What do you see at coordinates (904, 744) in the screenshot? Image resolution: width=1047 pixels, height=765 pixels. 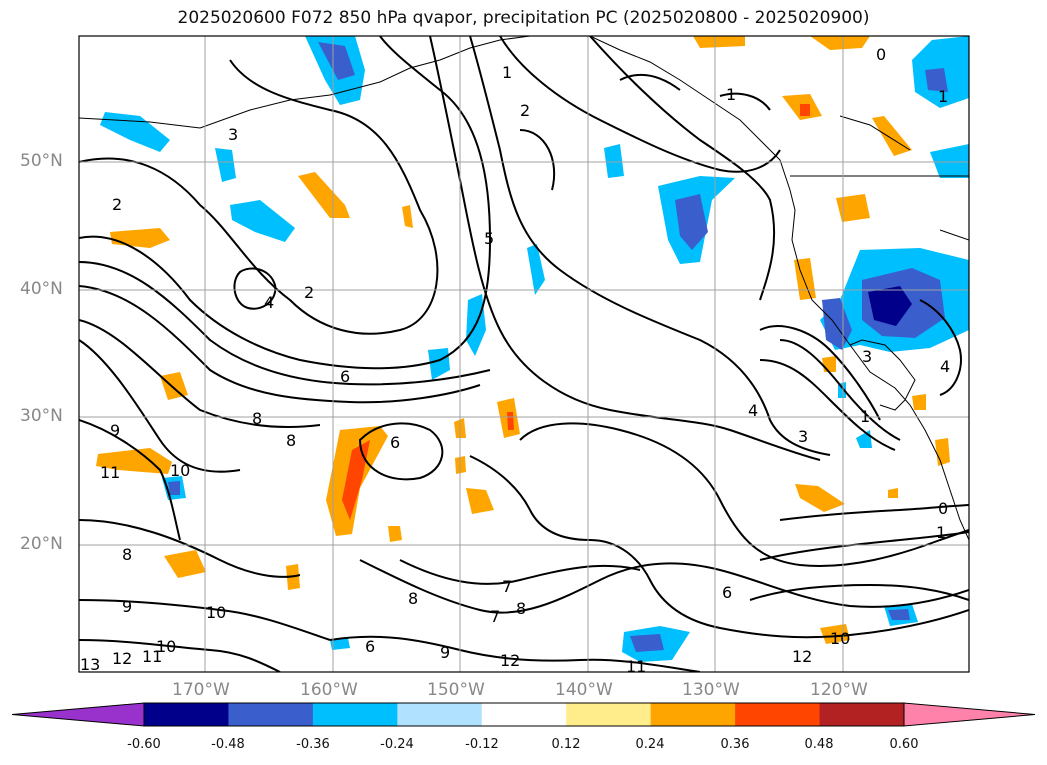 I see `colorbar-tick: 0.60` at bounding box center [904, 744].